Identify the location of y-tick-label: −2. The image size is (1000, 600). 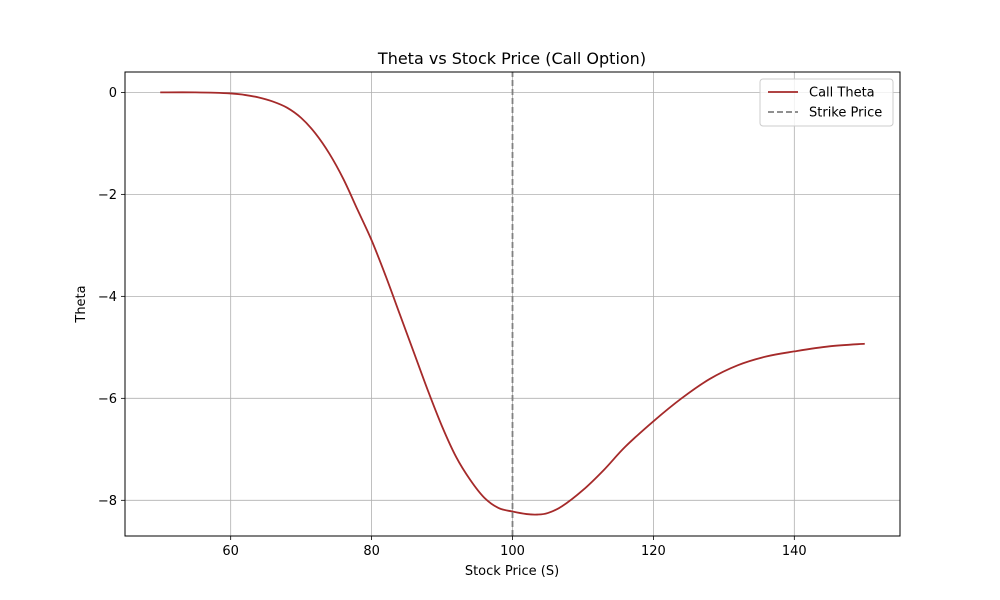
(107, 195).